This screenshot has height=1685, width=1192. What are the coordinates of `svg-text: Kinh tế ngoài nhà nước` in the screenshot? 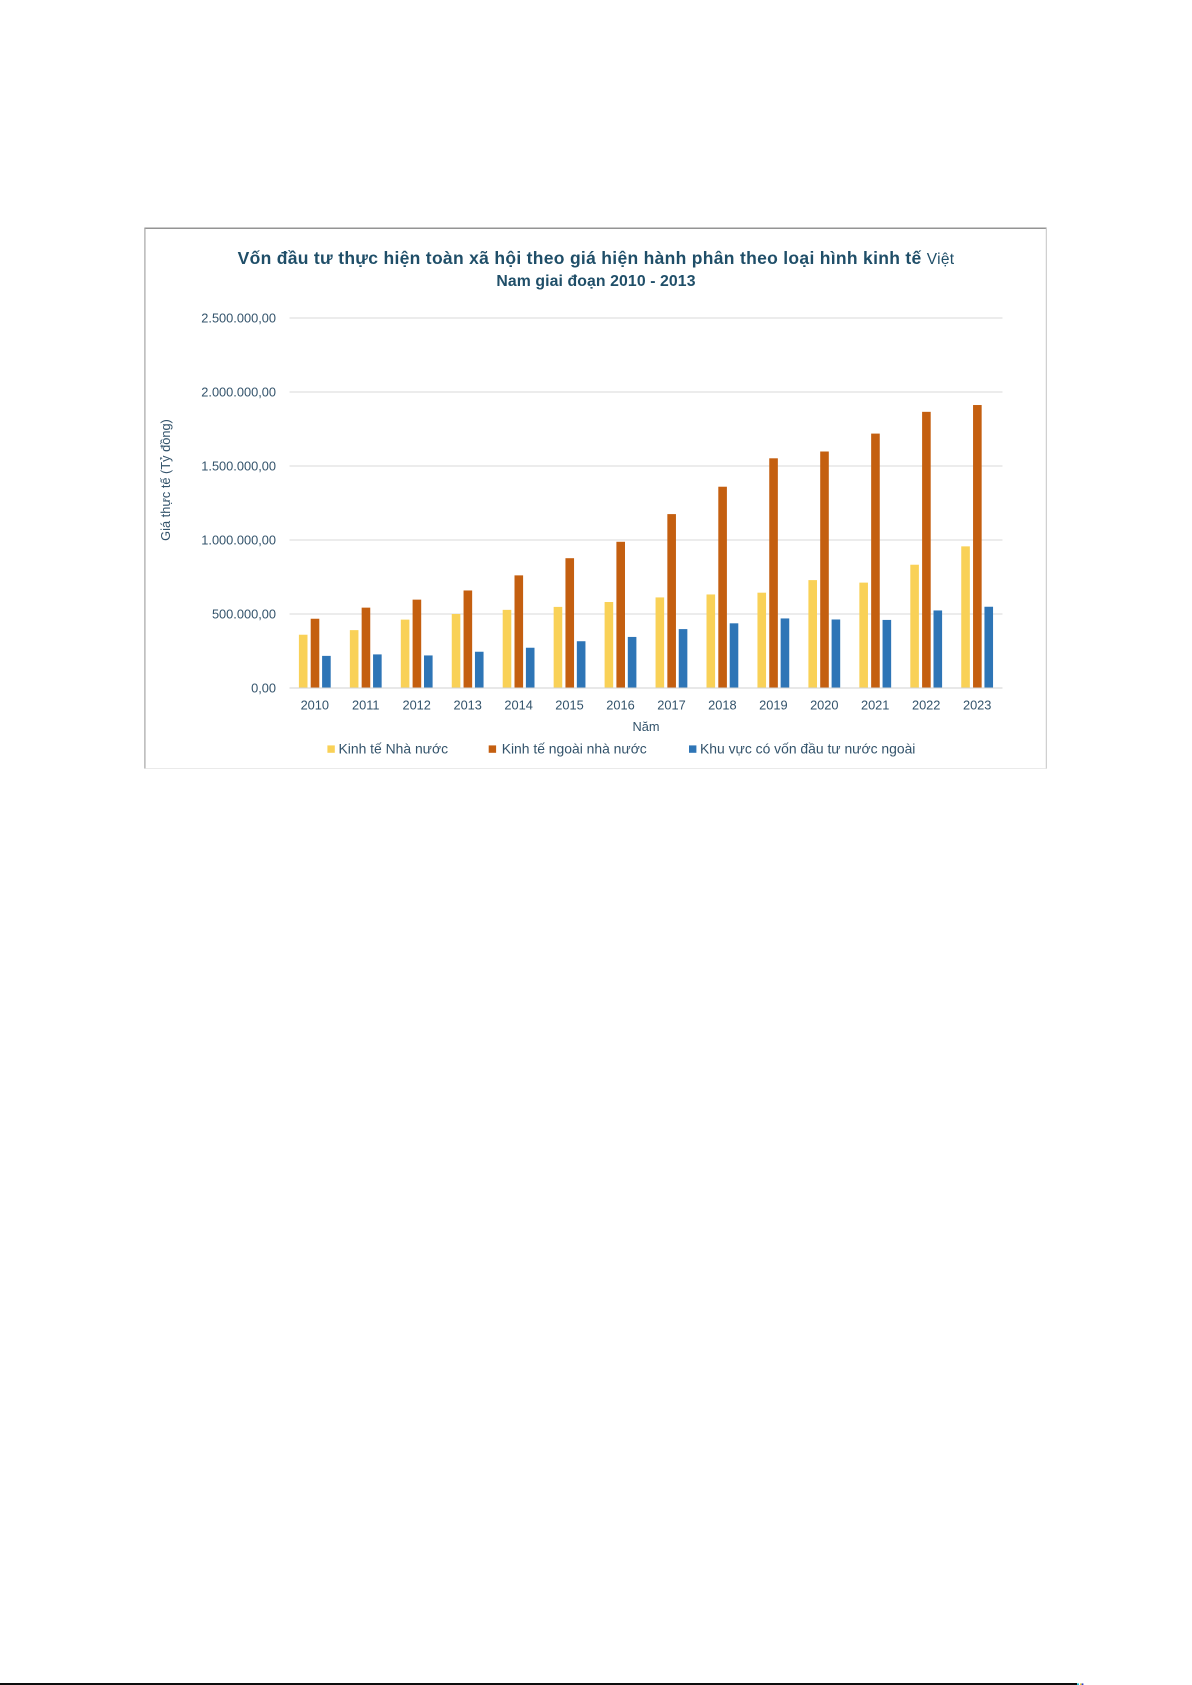 It's located at (574, 749).